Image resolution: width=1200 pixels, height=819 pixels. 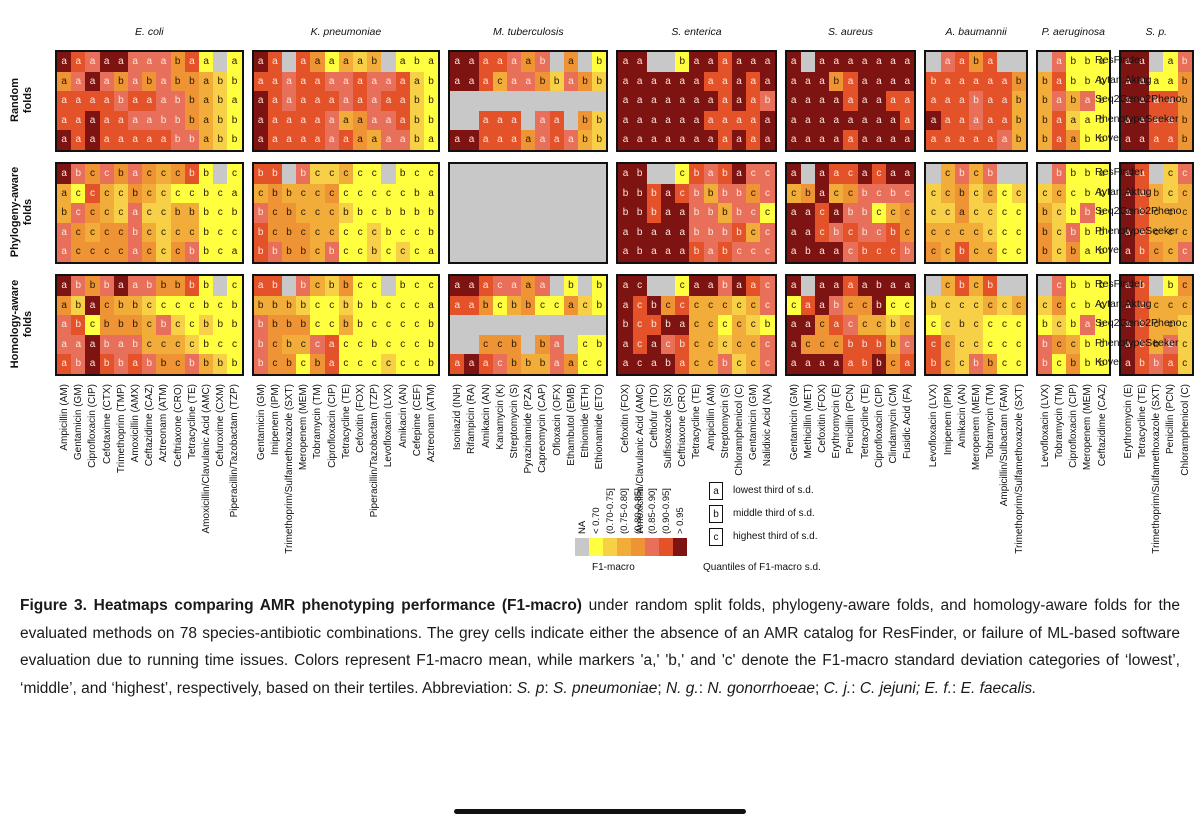 I want to click on antibiotic-label: Kanamycin (K), so click(x=500, y=417).